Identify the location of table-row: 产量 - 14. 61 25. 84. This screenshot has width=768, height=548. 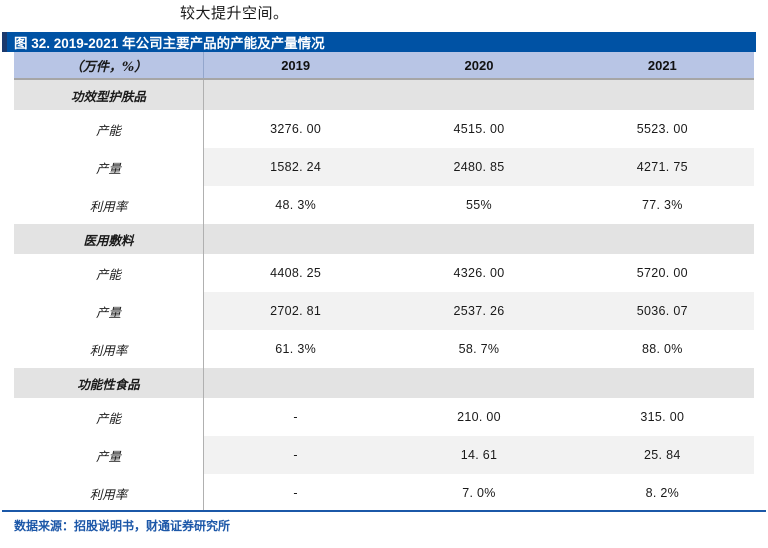
(384, 455).